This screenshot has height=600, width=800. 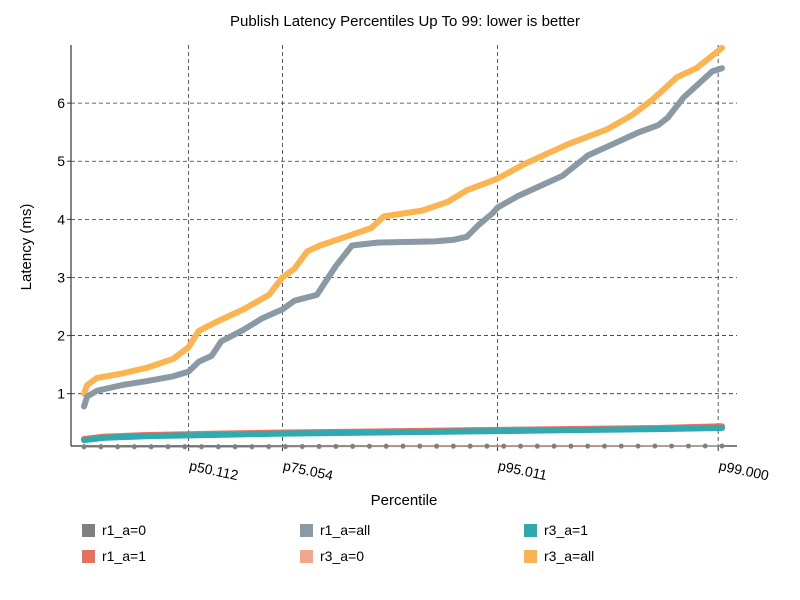 What do you see at coordinates (61, 394) in the screenshot?
I see `y-tick-label: 1` at bounding box center [61, 394].